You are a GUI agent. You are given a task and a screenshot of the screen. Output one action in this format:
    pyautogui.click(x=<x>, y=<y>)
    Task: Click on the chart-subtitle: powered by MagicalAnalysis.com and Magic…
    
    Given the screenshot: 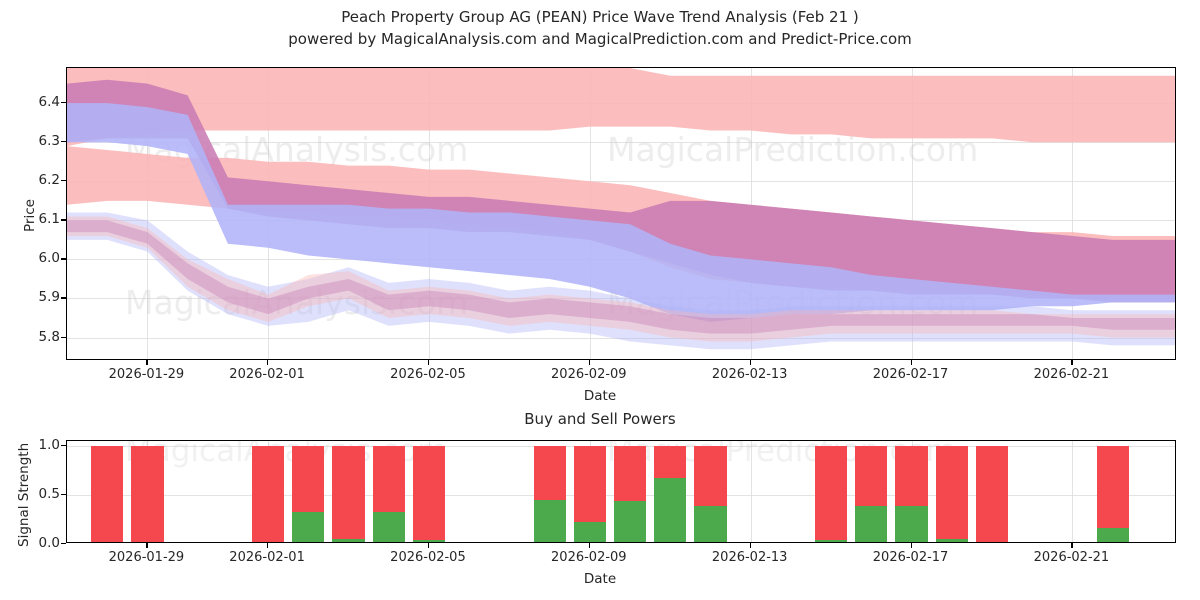 What is the action you would take?
    pyautogui.click(x=600, y=39)
    